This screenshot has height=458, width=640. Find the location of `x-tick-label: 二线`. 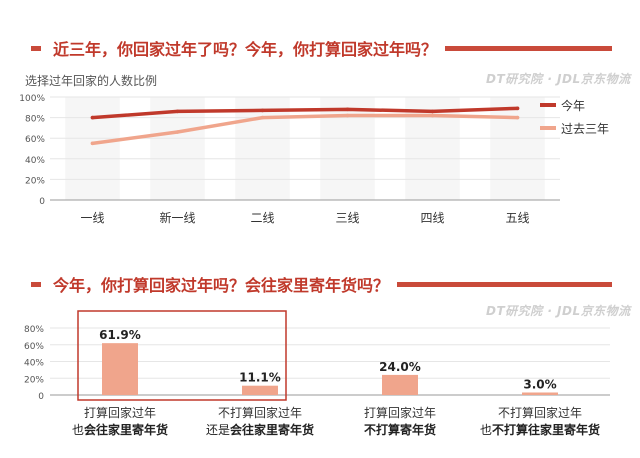

x-tick-label: 二线 is located at coordinates (262, 218).